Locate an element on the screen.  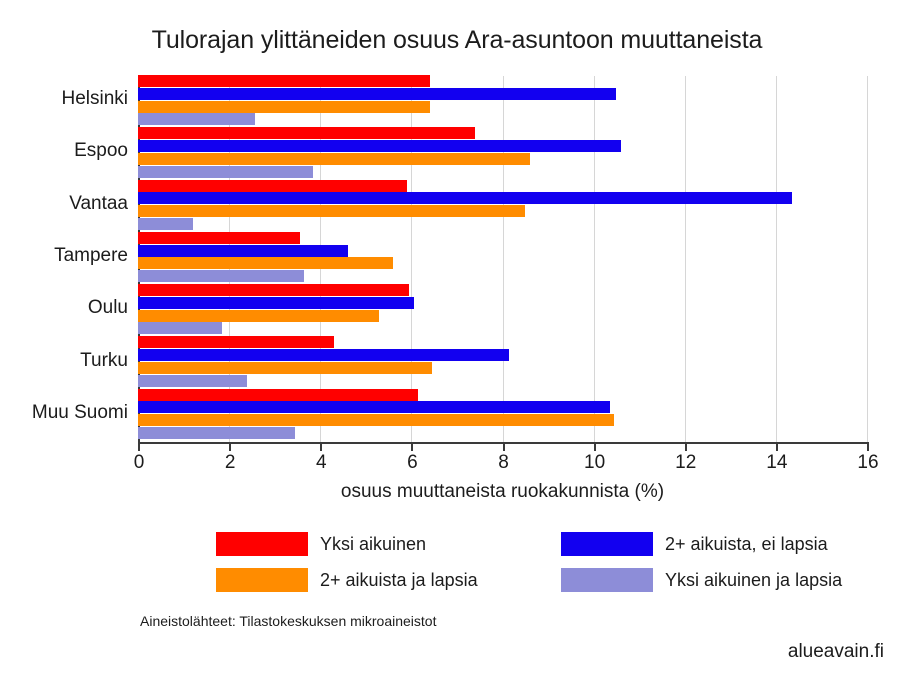
x-tick-label: 16 is located at coordinates (868, 462).